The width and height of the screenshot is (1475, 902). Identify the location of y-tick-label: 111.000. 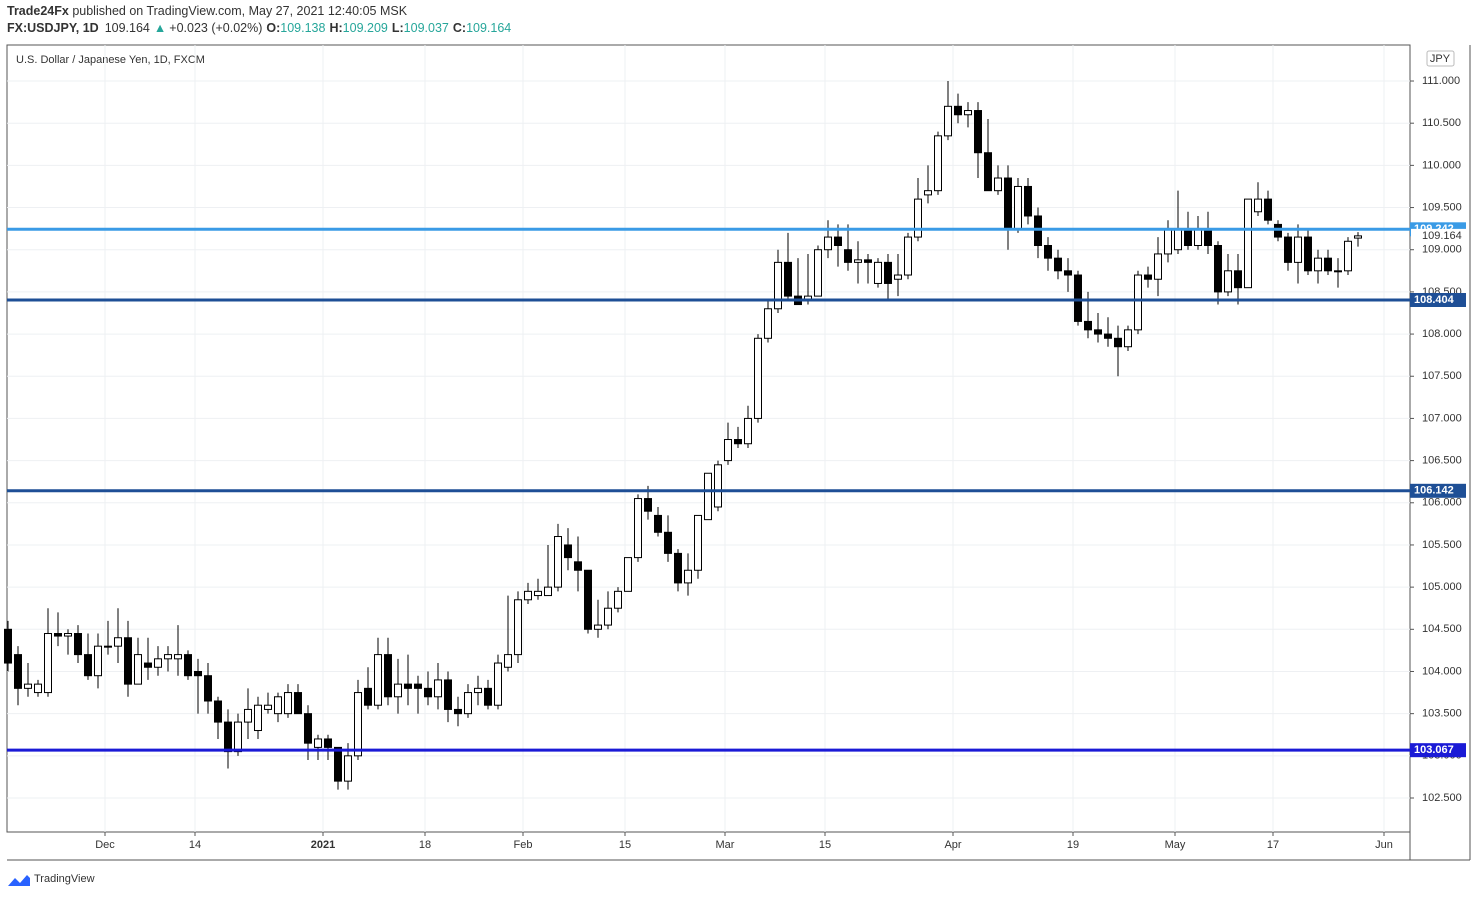
(1441, 81).